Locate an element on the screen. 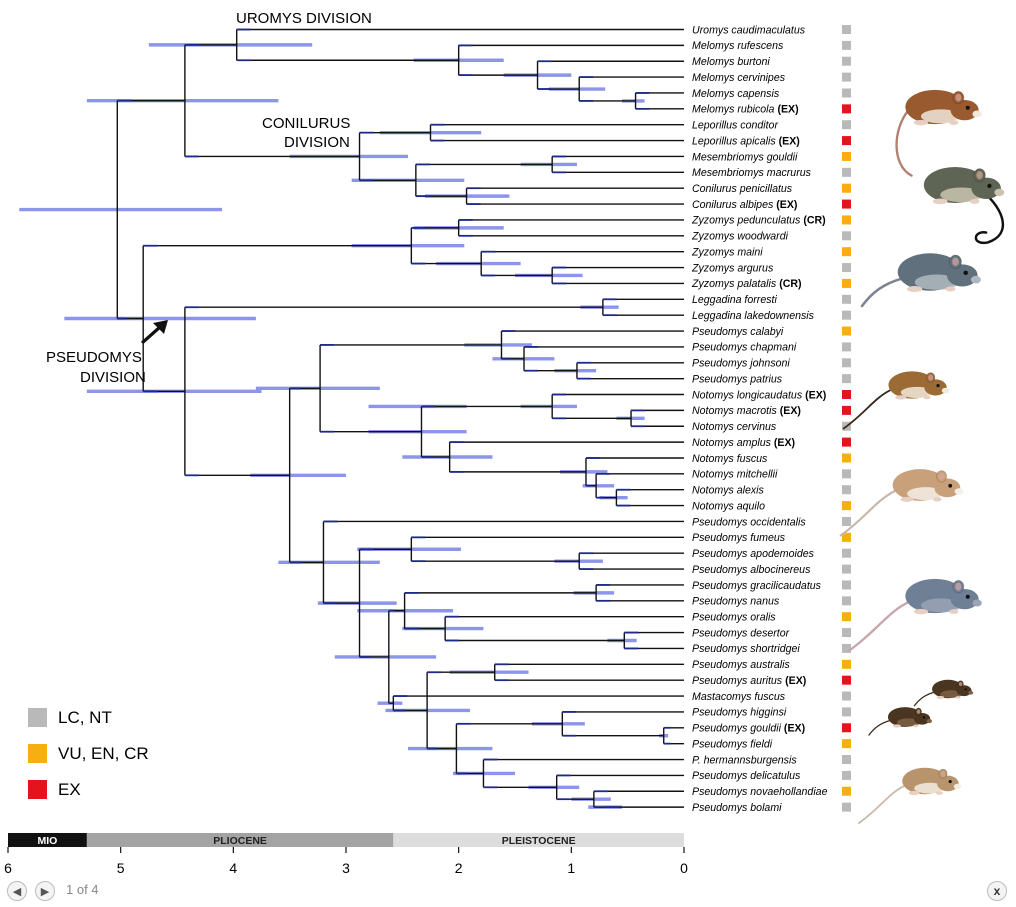  taxon-label: Notomys cervinus is located at coordinates (734, 427).